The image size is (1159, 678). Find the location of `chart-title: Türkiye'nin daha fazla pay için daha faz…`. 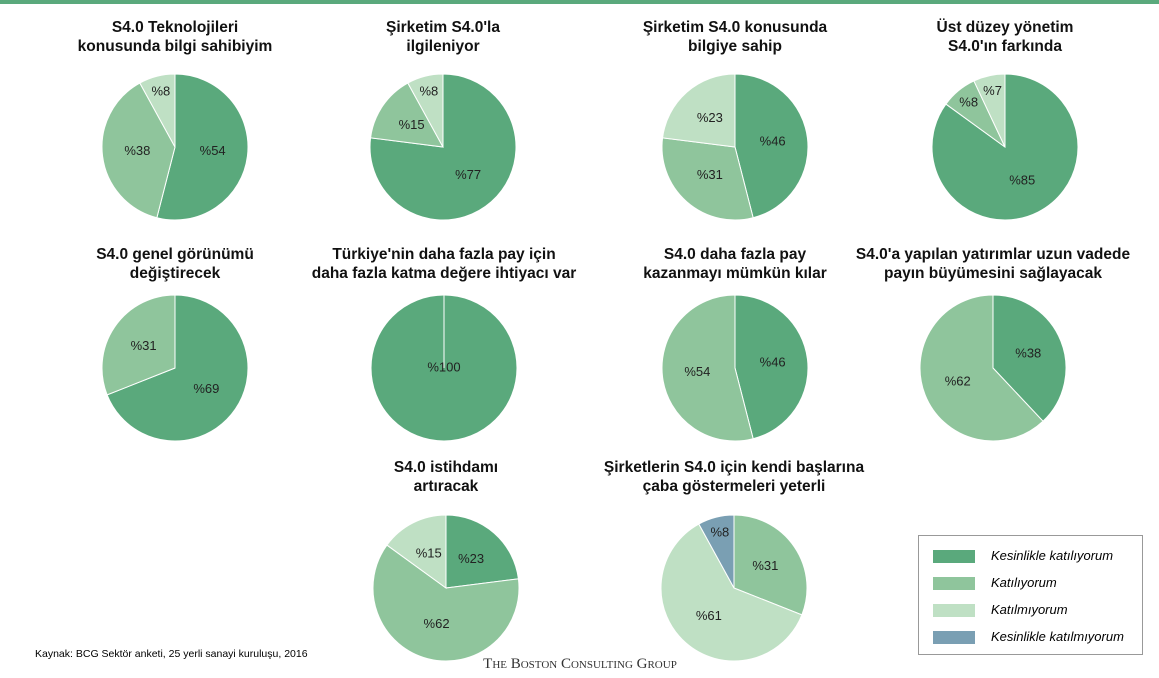

chart-title: Türkiye'nin daha fazla pay için daha faz… is located at coordinates (444, 264).